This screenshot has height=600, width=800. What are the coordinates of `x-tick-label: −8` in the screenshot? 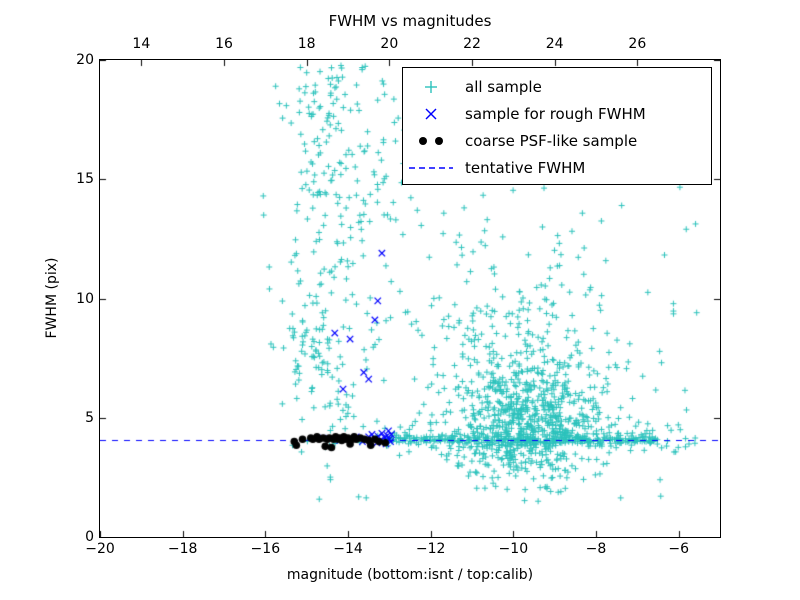 It's located at (596, 549).